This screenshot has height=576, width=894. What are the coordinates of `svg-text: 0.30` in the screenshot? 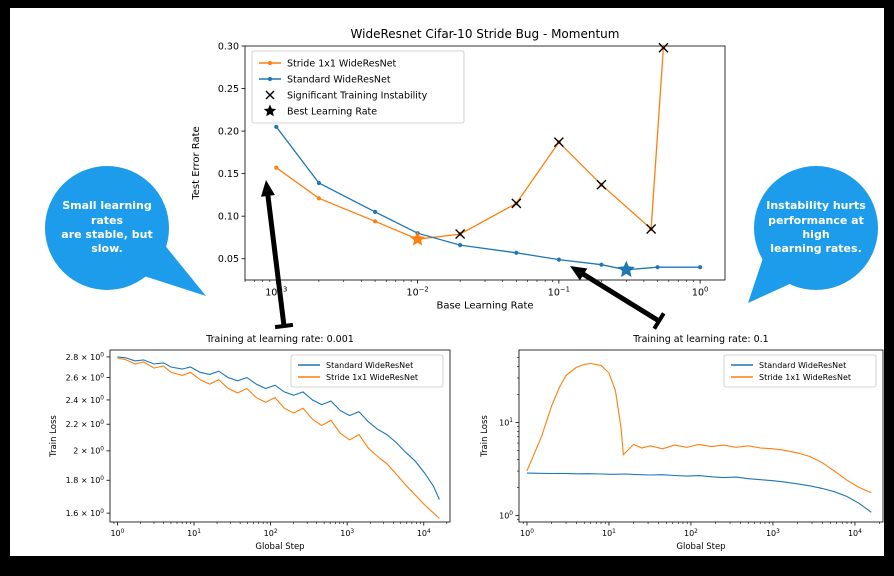 It's located at (228, 46).